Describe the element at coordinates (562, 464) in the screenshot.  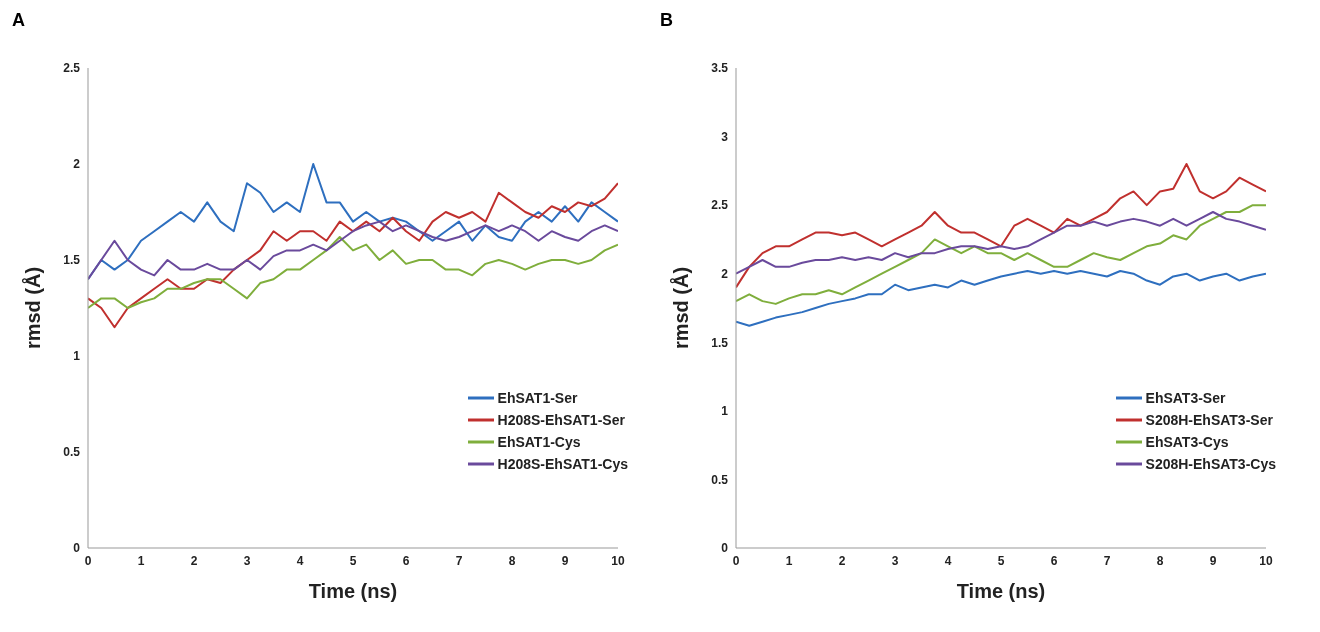
I see `legend-label: H208S-EhSAT1-Cys` at that location.